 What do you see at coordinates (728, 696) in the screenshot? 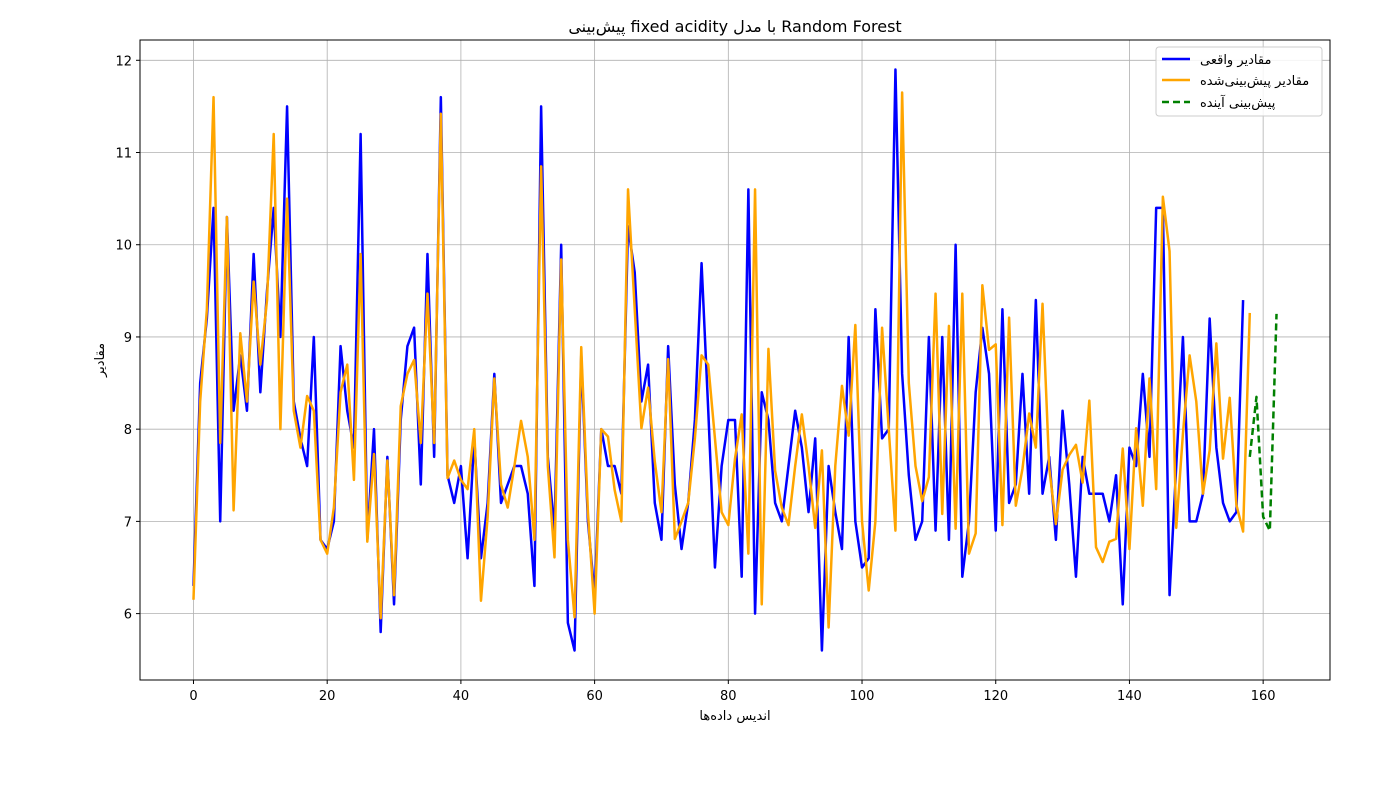
I see `x-tick-label: 80` at bounding box center [728, 696].